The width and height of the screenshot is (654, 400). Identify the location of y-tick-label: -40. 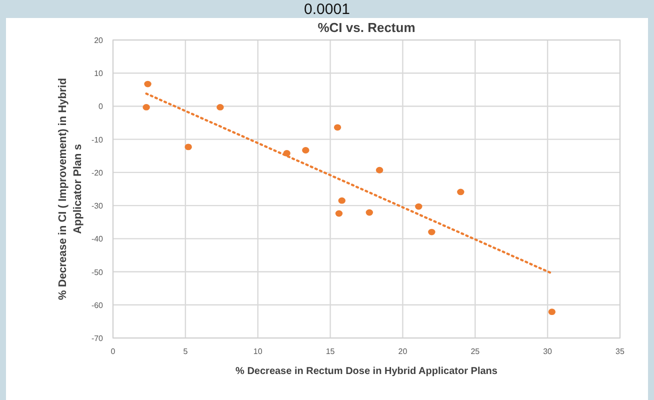
(97, 239).